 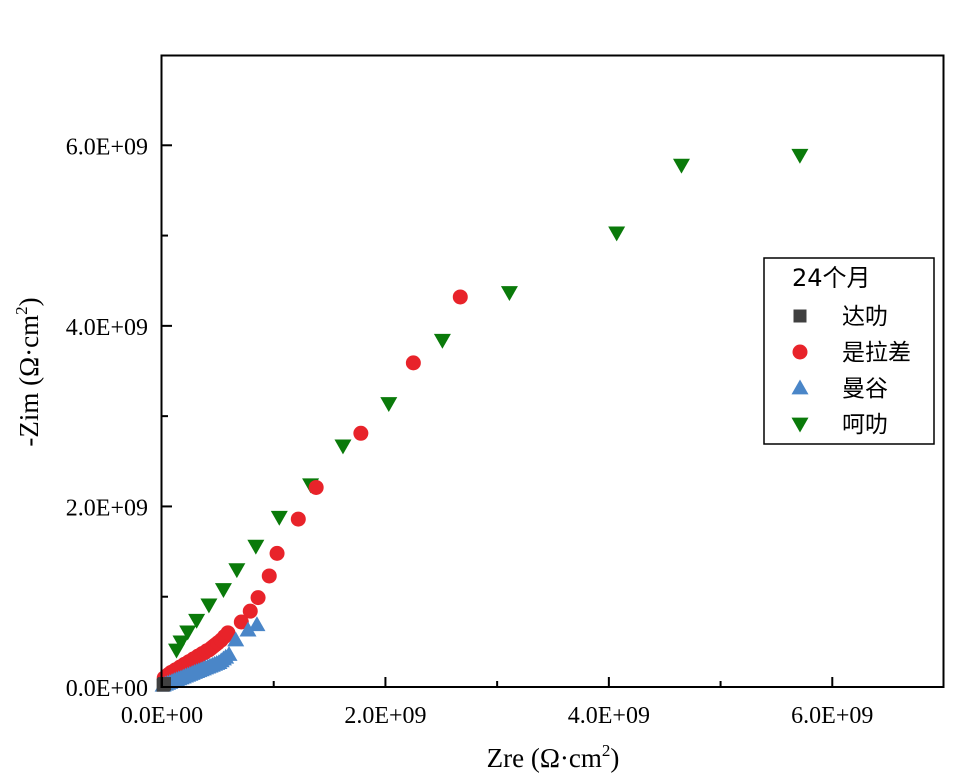 What do you see at coordinates (840, 317) in the screenshot?
I see `legend-item: 达叻` at bounding box center [840, 317].